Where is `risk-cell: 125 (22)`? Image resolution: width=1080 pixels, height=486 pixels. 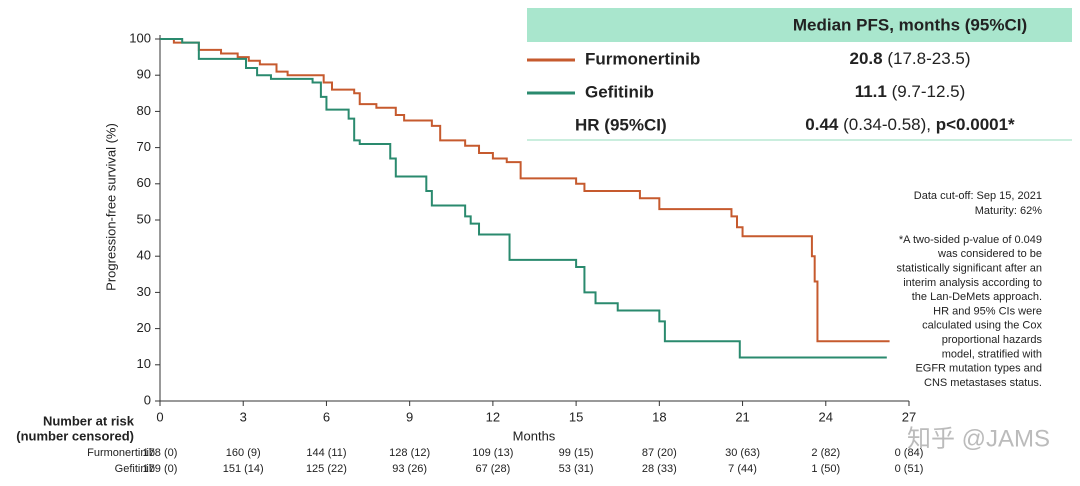 risk-cell: 125 (22) is located at coordinates (326, 469).